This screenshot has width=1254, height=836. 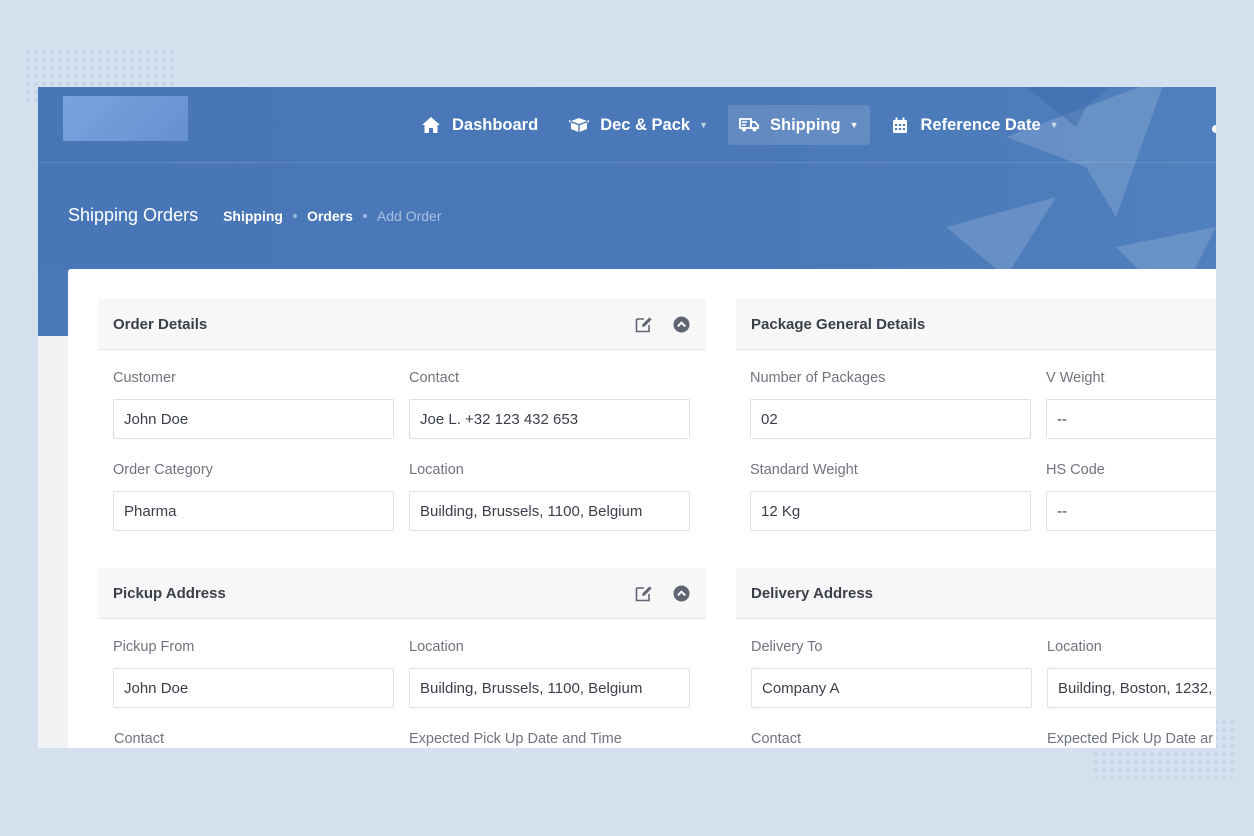 I want to click on nav-dec-pack-label: Dec & Pack, so click(x=645, y=124).